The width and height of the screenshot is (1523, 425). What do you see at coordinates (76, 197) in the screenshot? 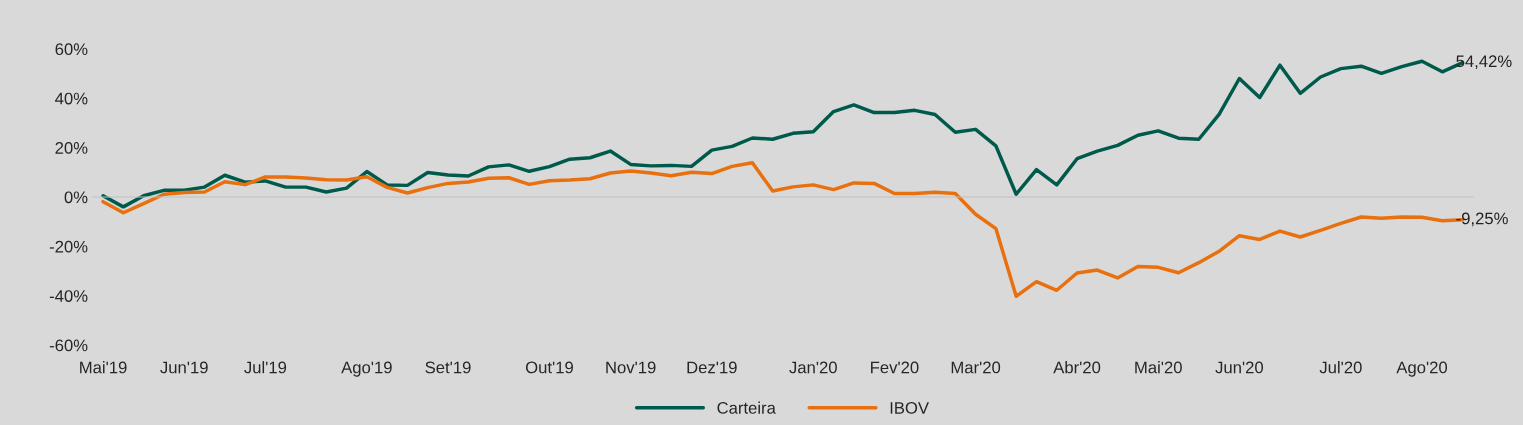
I see `y-tick-label: 0%` at bounding box center [76, 197].